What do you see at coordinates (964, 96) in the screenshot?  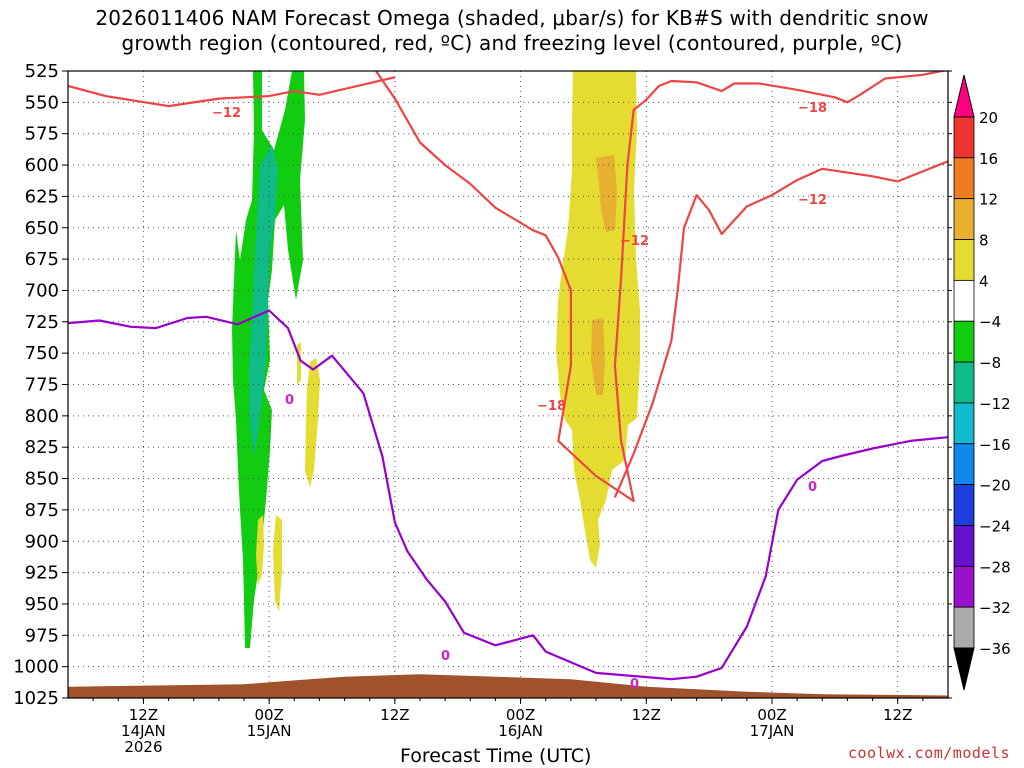 I see `colorbar-cap-top` at bounding box center [964, 96].